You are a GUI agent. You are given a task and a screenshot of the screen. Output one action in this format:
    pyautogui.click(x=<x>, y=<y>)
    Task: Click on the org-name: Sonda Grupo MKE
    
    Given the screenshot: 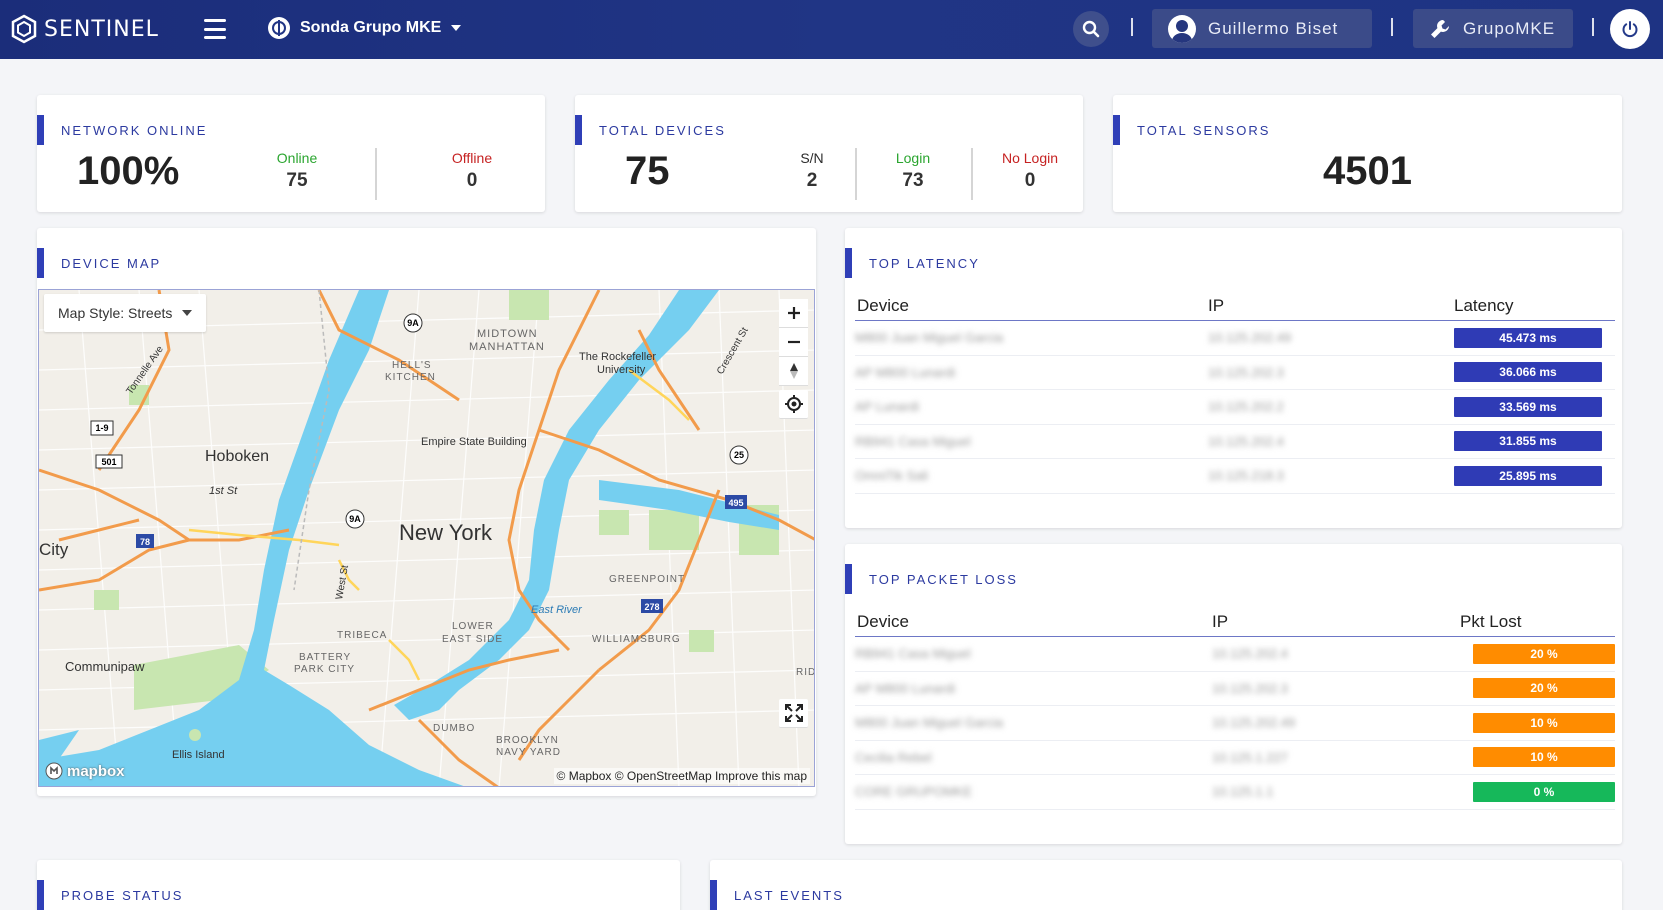 What is the action you would take?
    pyautogui.click(x=371, y=27)
    